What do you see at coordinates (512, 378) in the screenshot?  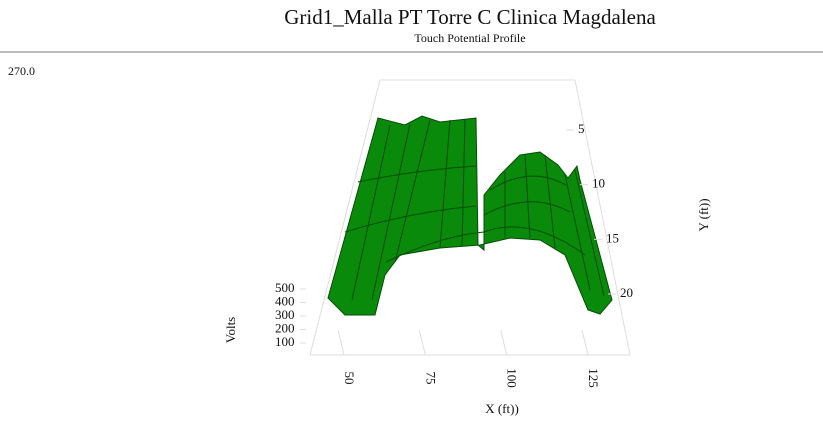 I see `x-tick-label: 100` at bounding box center [512, 378].